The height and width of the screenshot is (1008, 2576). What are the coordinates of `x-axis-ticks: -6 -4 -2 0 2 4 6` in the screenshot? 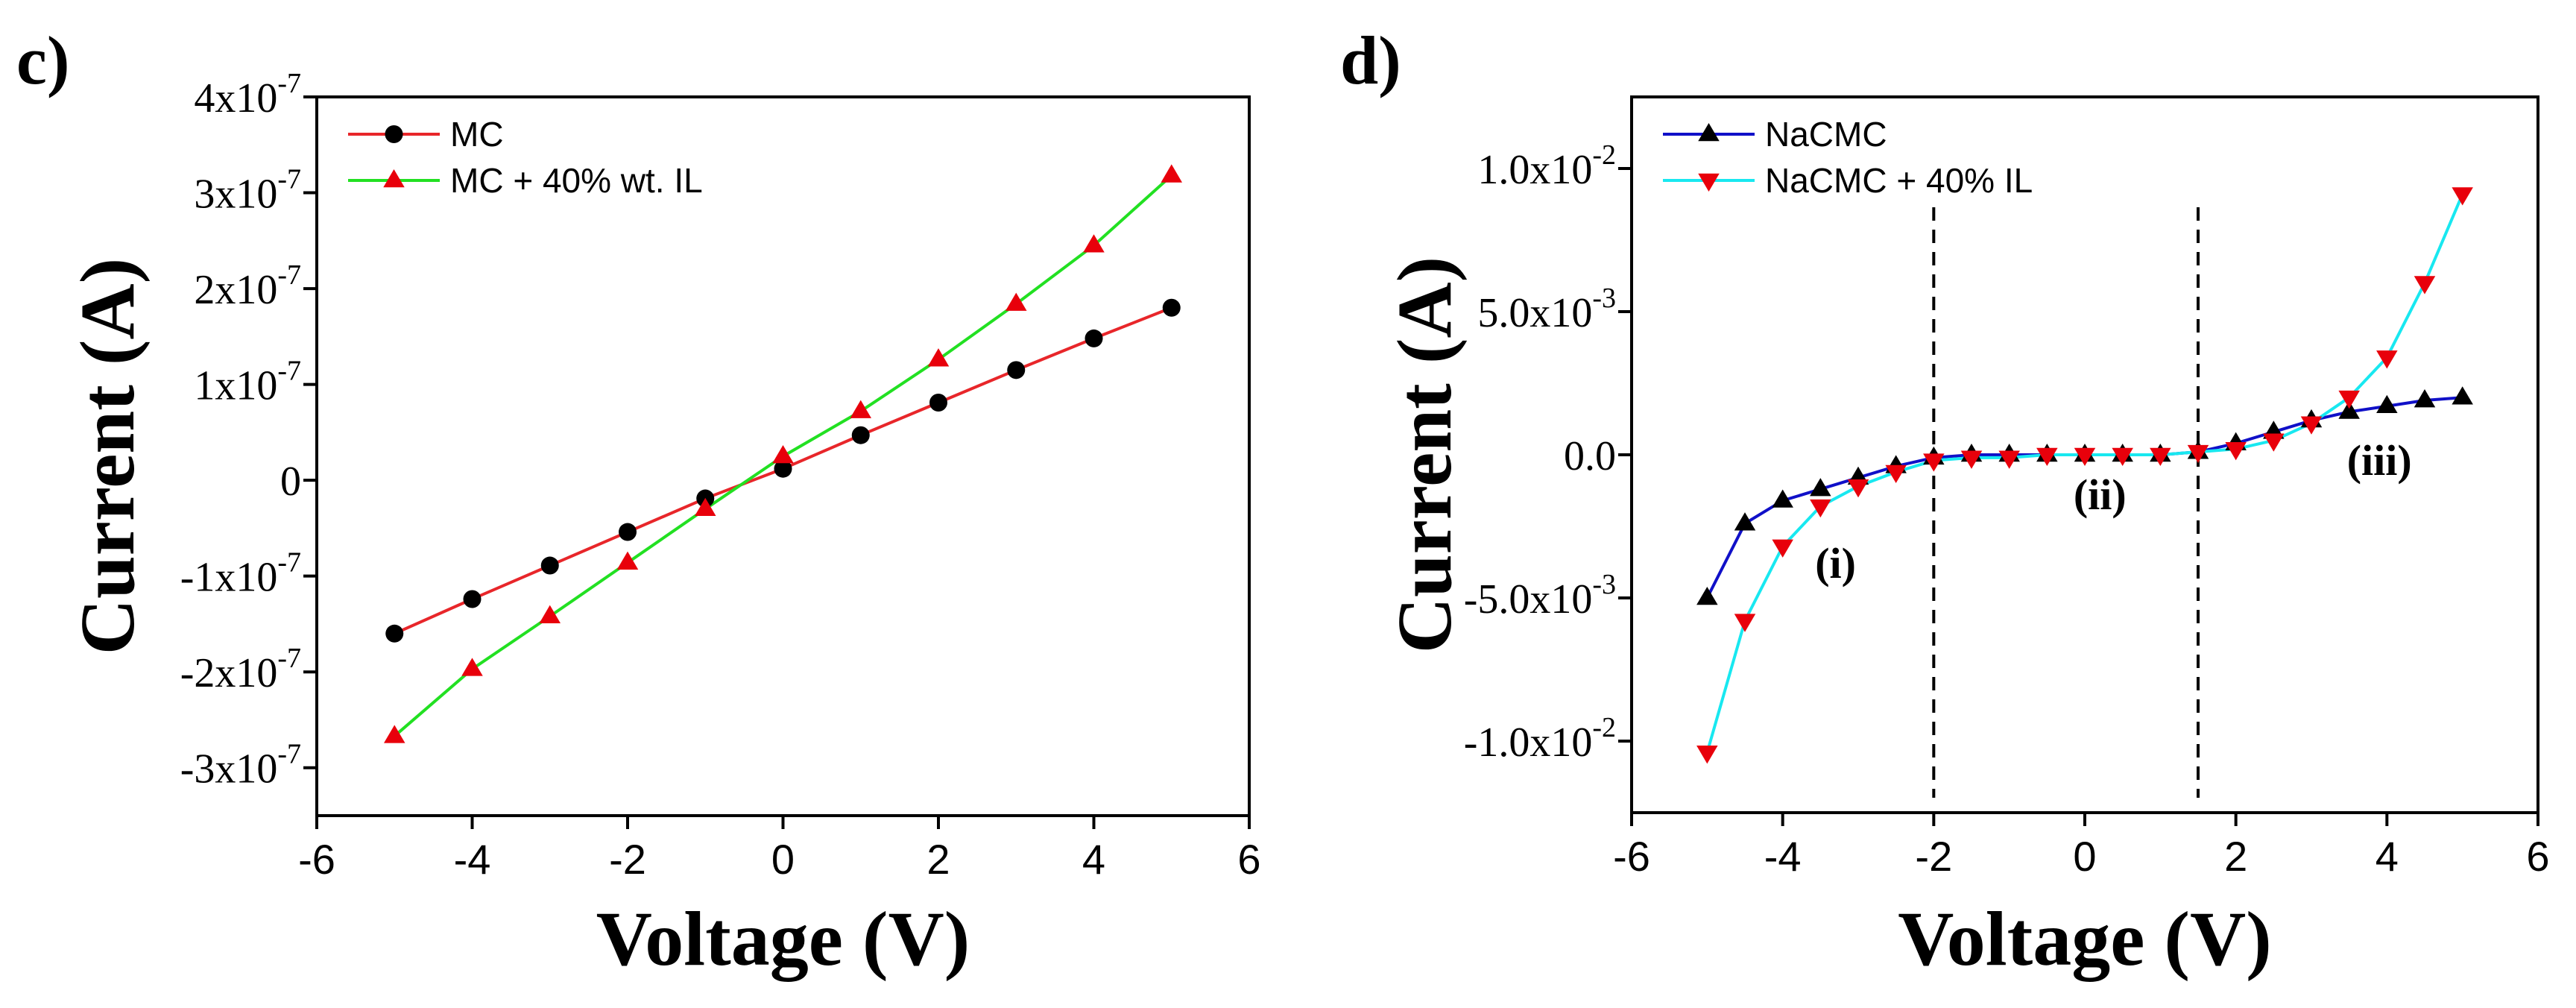 It's located at (2081, 846).